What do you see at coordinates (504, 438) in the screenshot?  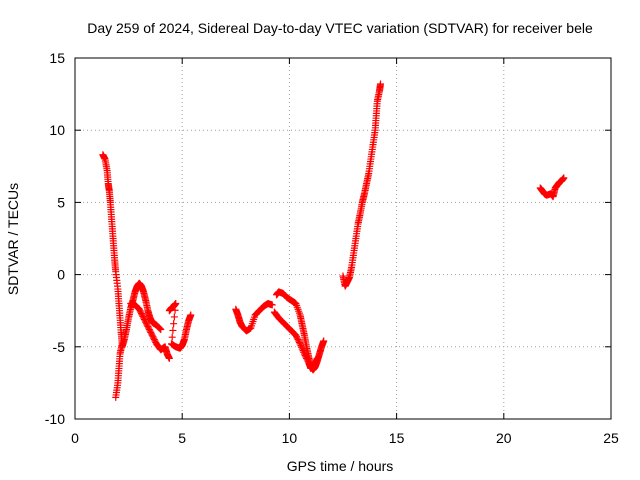 I see `x-tick-label: 20` at bounding box center [504, 438].